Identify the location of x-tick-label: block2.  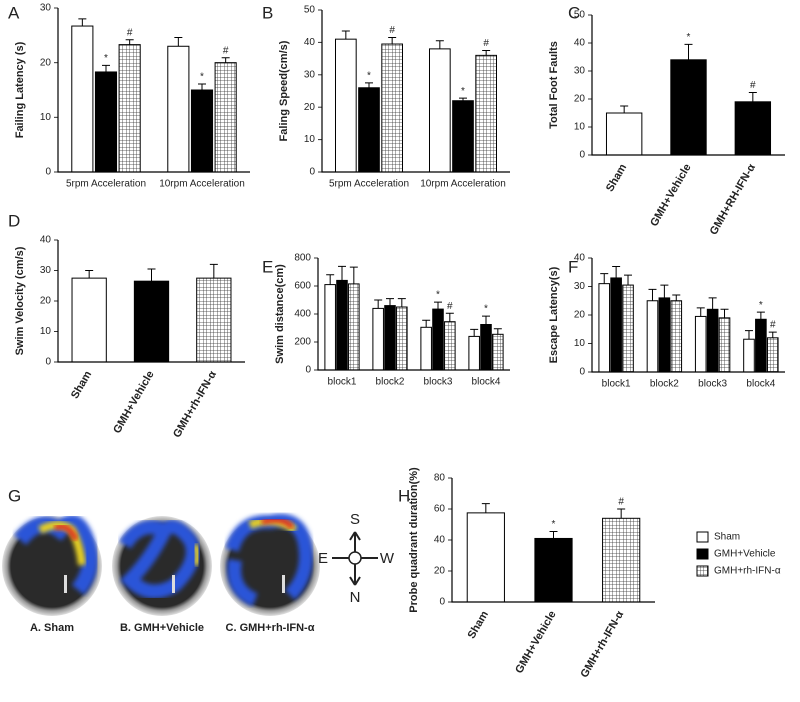
(664, 384).